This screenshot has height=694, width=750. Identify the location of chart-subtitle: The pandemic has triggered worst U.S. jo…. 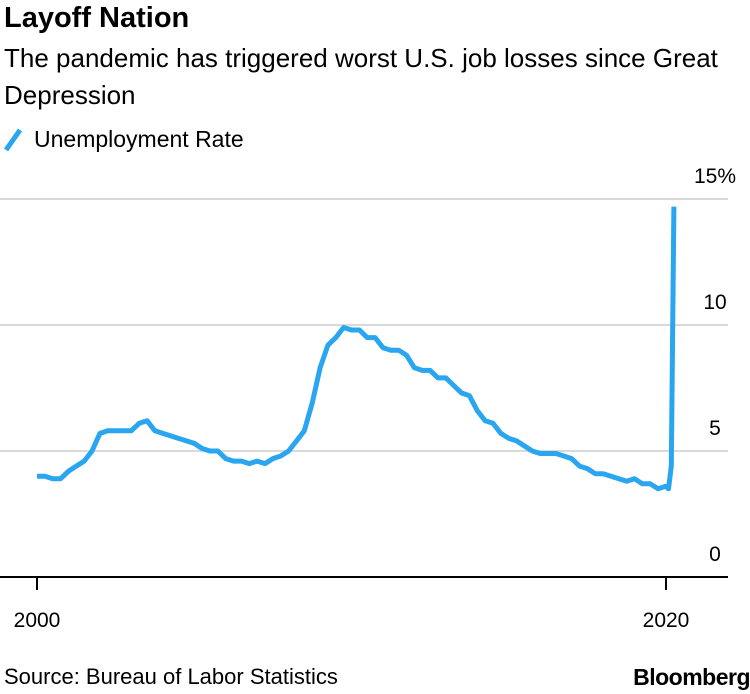
(361, 76).